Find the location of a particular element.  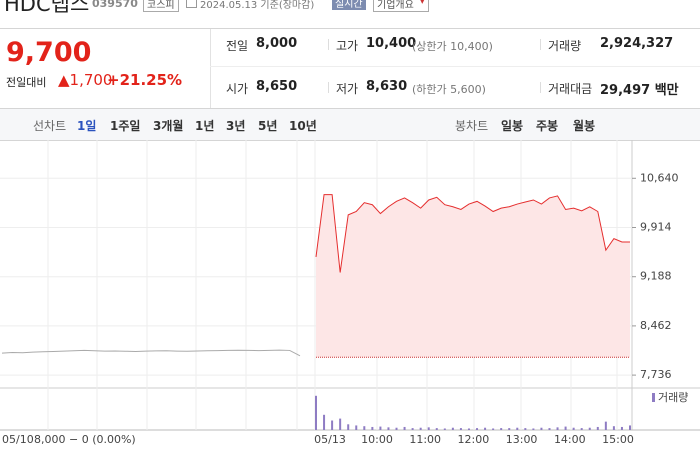

dropdown-arrow: ▾ is located at coordinates (422, 3).